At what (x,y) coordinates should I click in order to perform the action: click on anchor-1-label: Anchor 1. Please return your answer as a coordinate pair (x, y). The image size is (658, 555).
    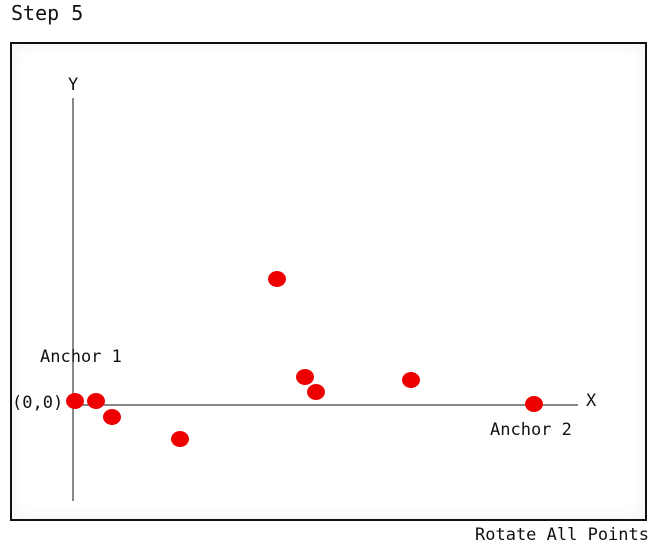
    Looking at the image, I should click on (81, 357).